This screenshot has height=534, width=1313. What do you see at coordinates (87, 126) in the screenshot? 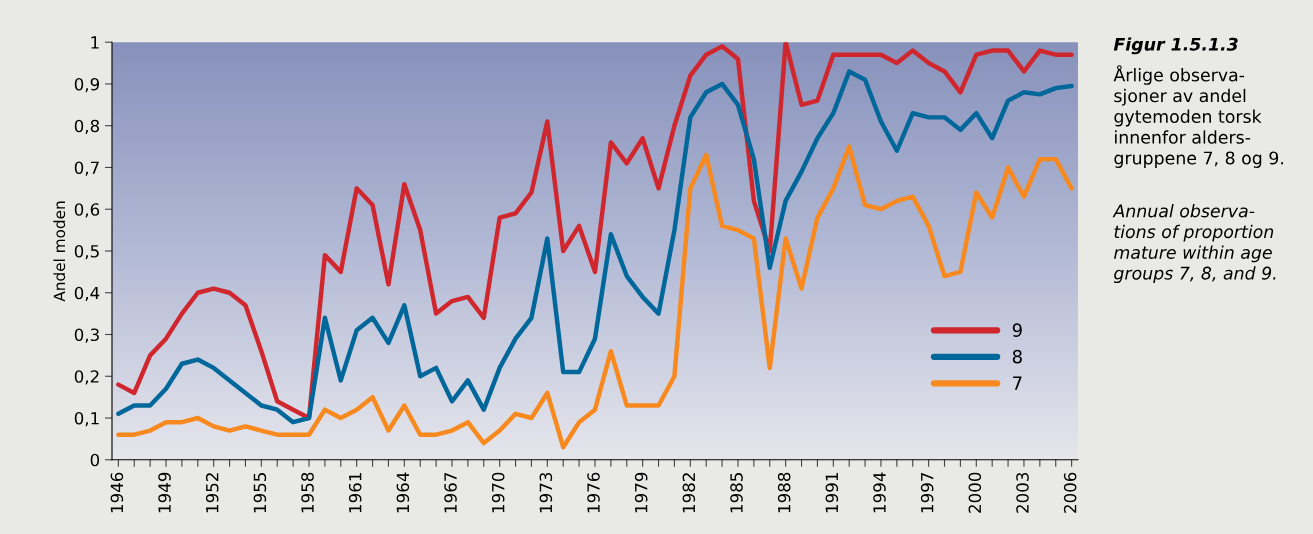
I see `y-tick-label: 0,8` at bounding box center [87, 126].